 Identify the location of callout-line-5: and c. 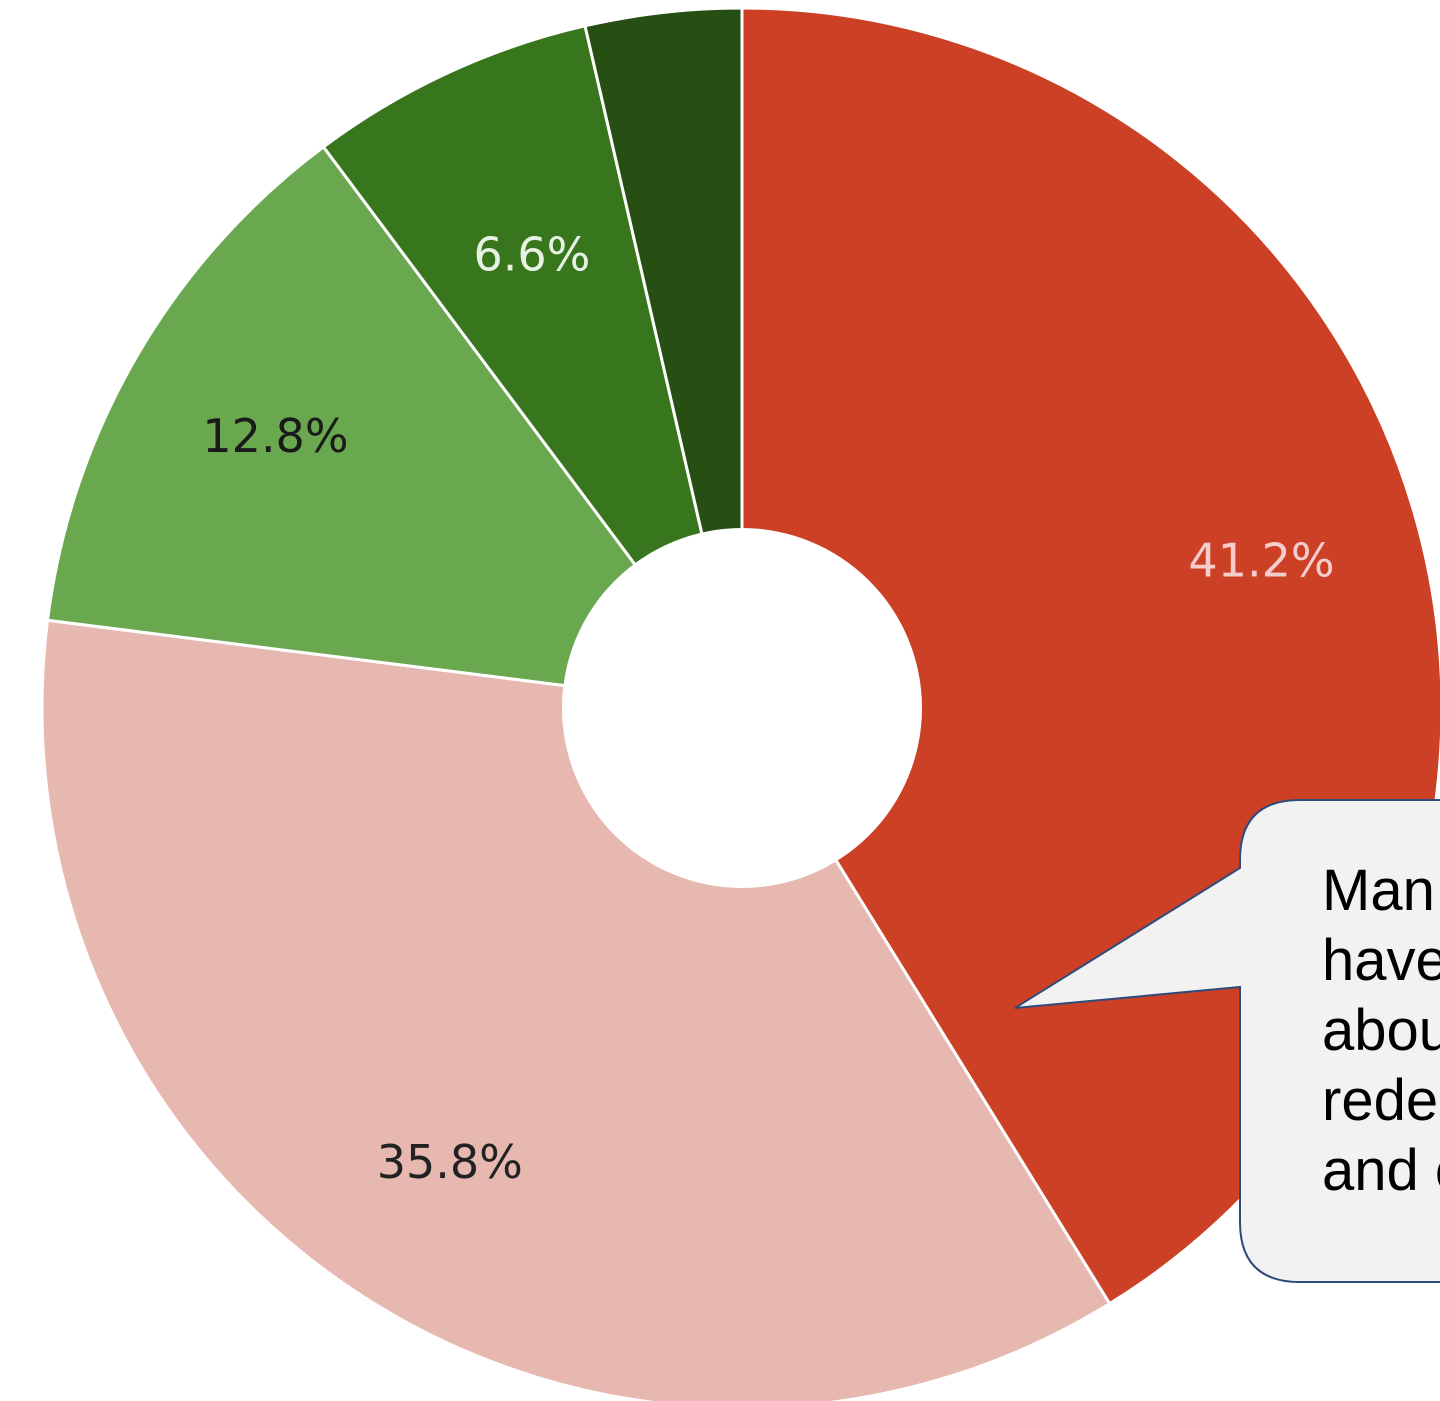
(1381, 1170).